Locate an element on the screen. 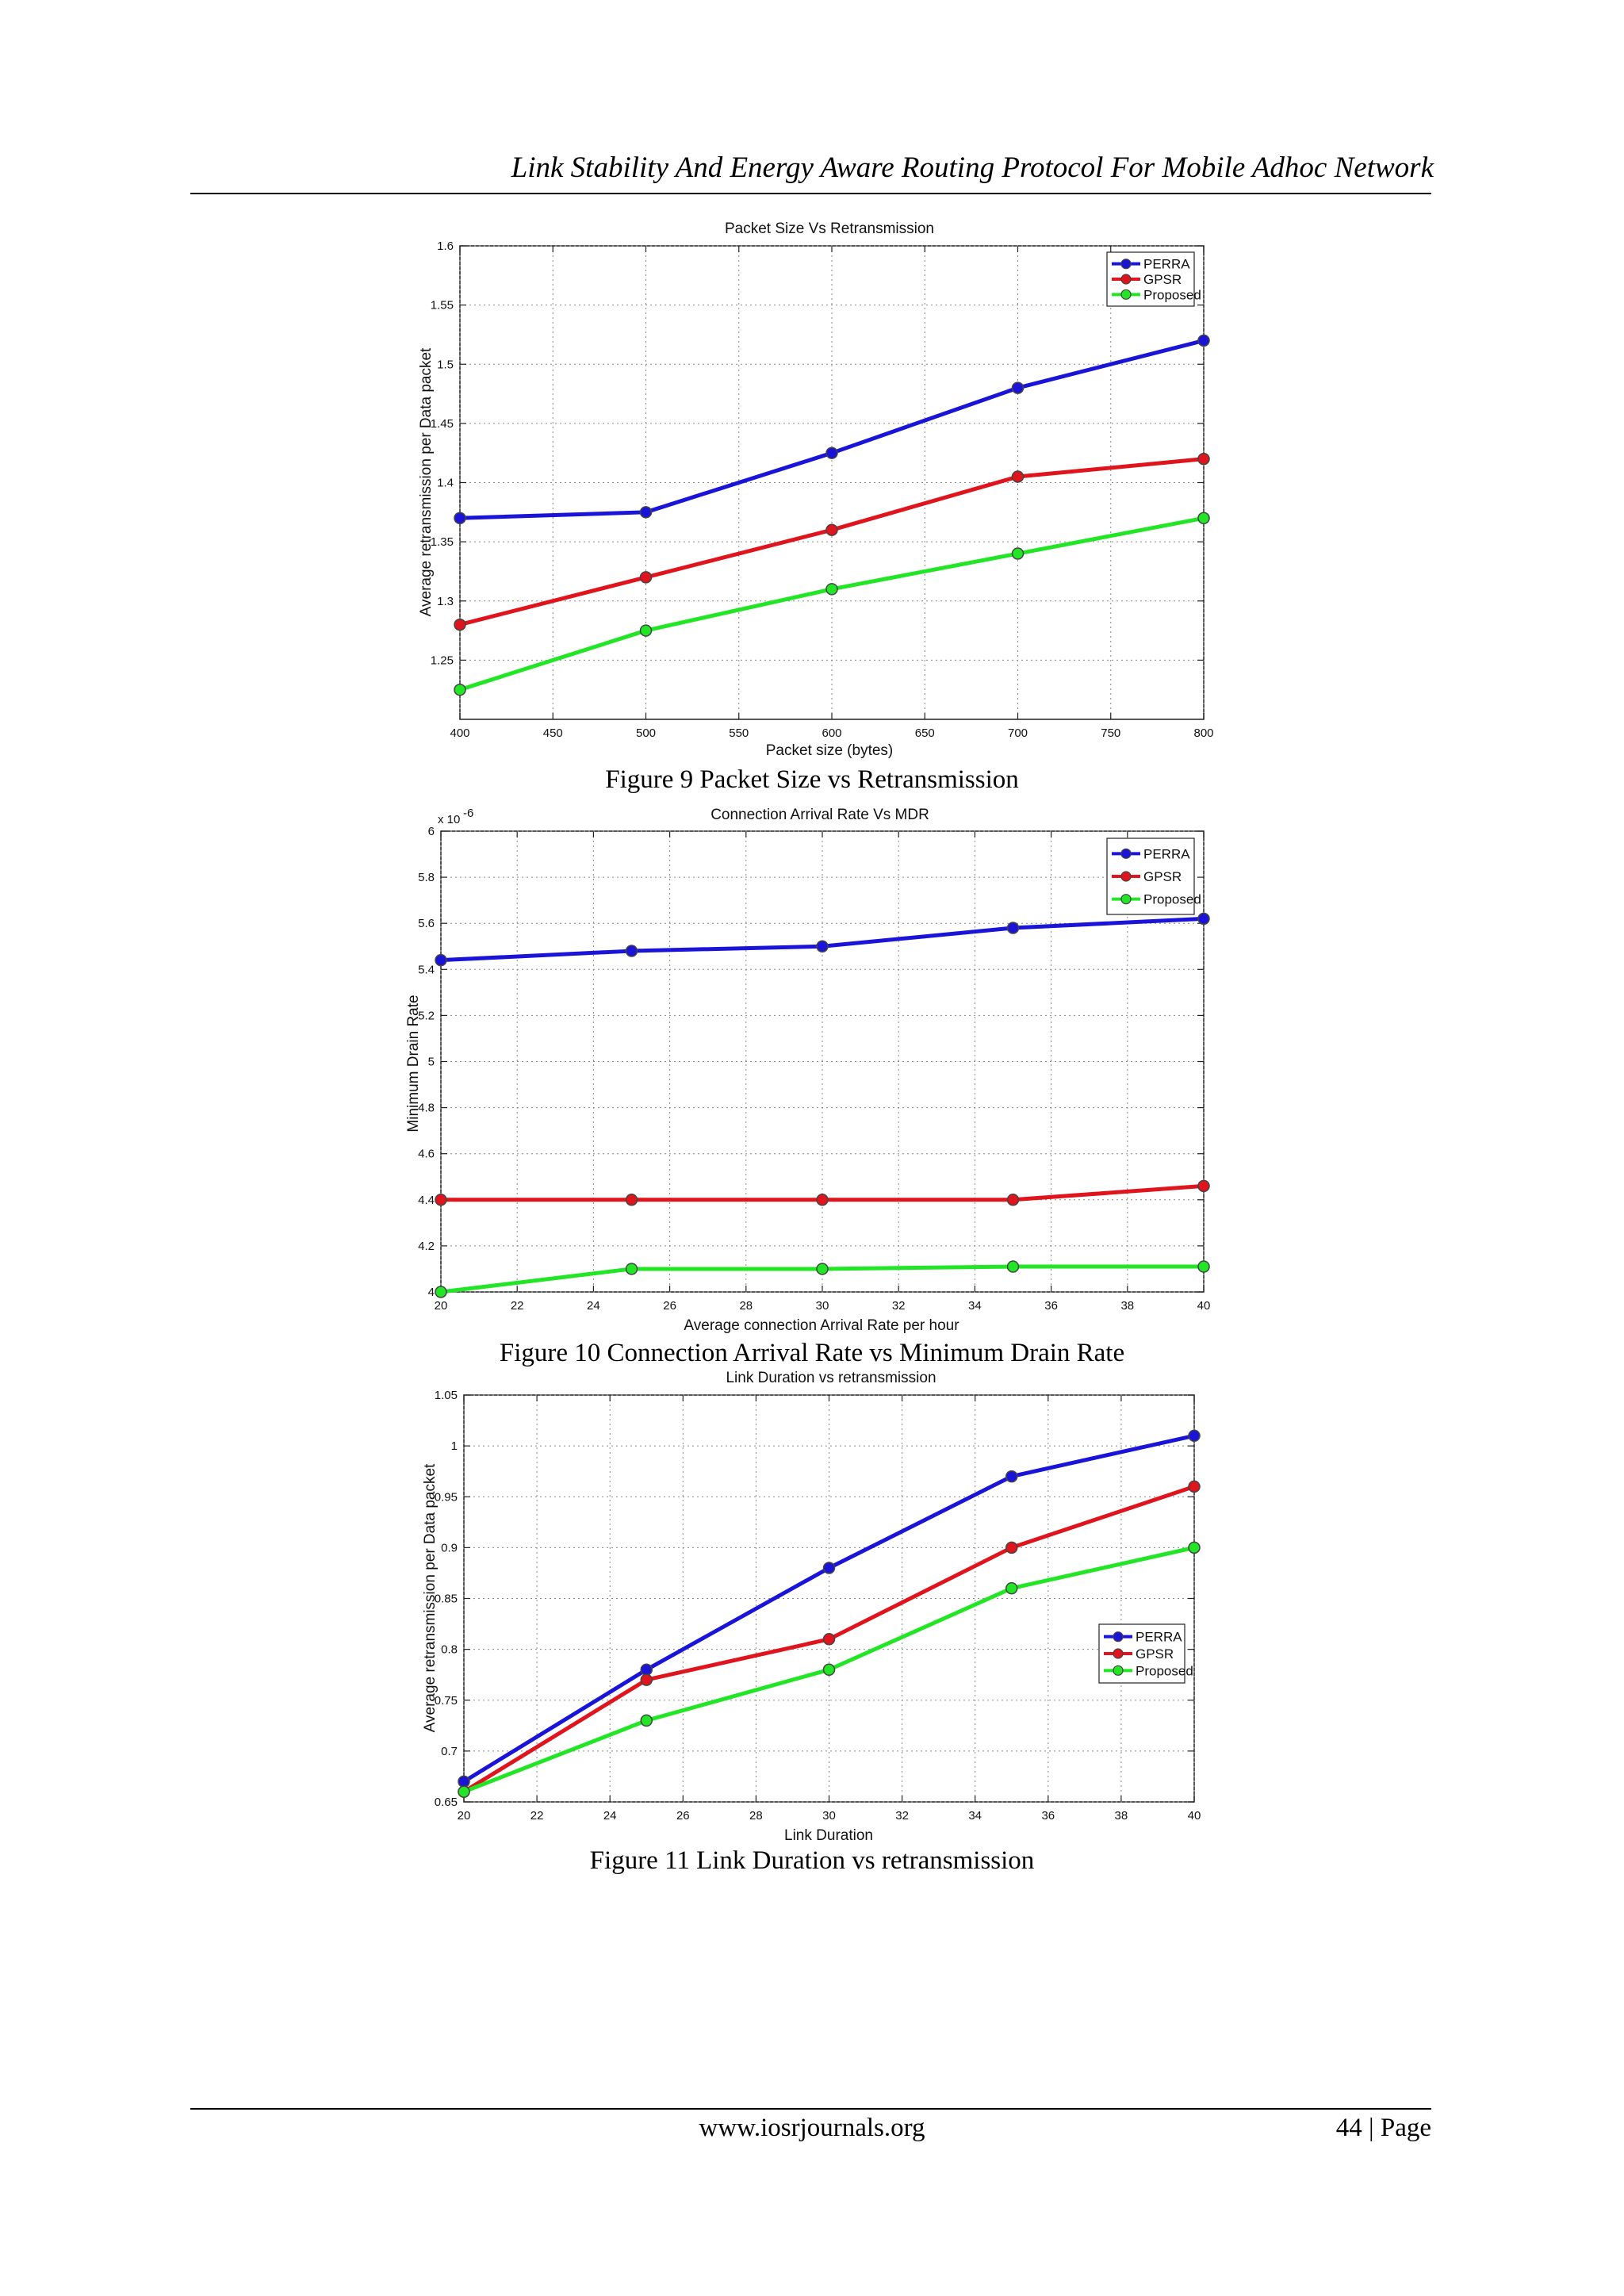  y-multiplier-exponent: -6 is located at coordinates (468, 813).